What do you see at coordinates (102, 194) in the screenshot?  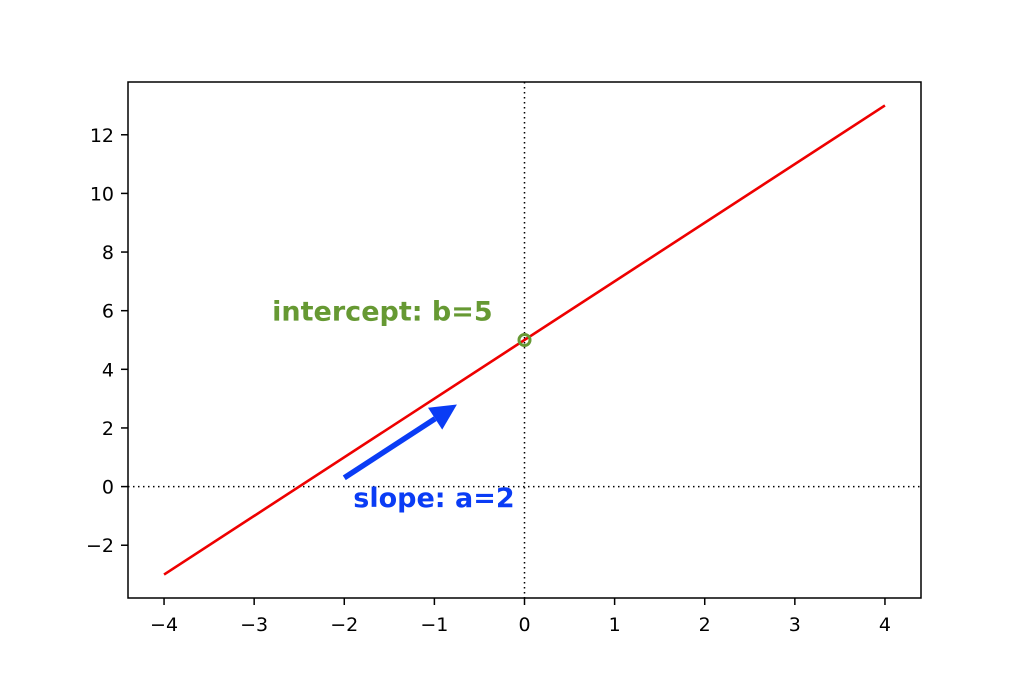 I see `y-tick-label: 10` at bounding box center [102, 194].